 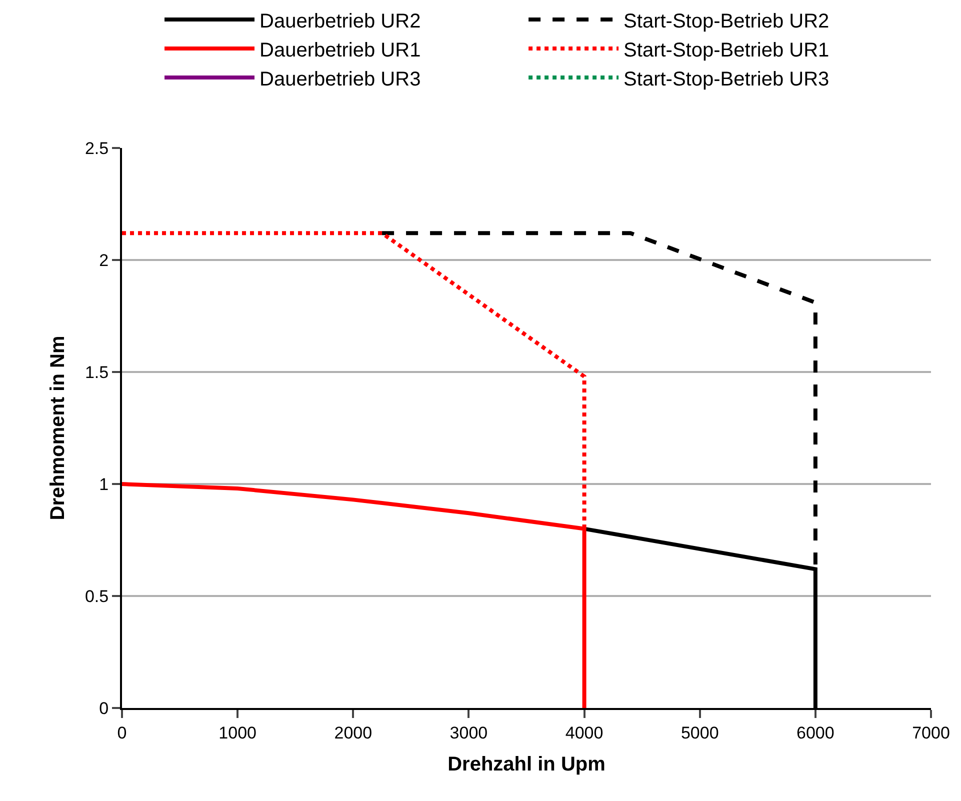 I want to click on x-tick-label: 5000, so click(x=699, y=732).